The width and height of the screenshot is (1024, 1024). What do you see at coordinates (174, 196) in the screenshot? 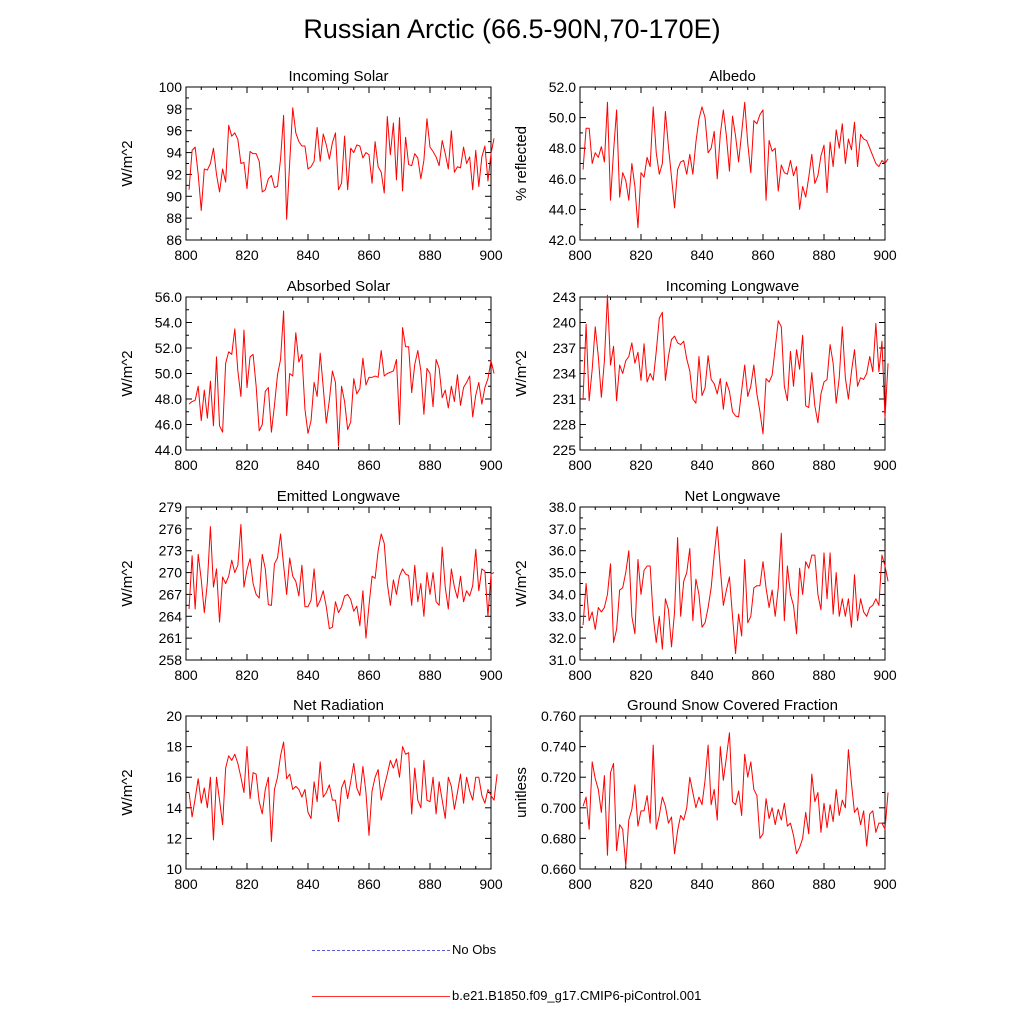
I see `y-tick-label: 90` at bounding box center [174, 196].